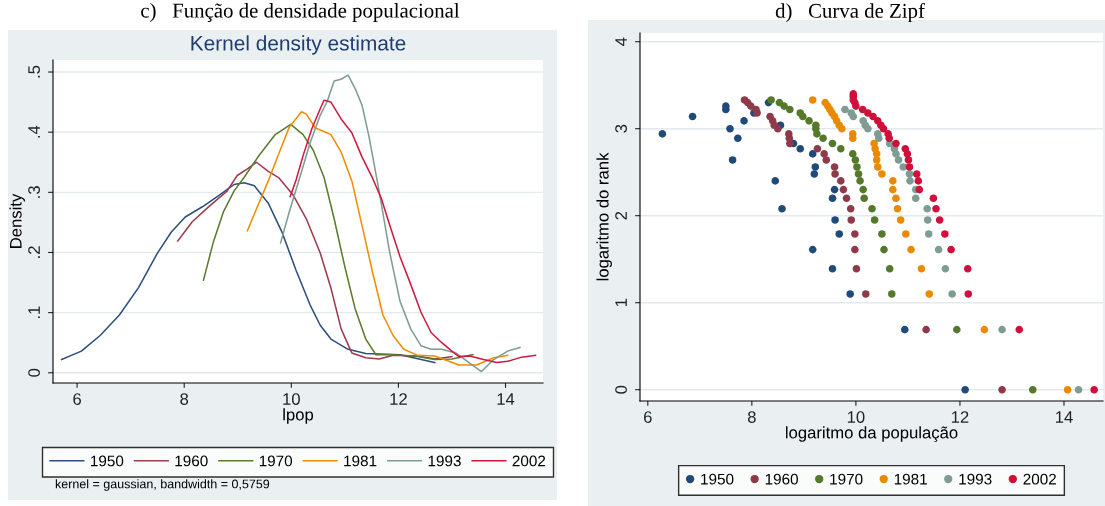  I want to click on chart-title: c) Função de densidade populacional, so click(300, 12).